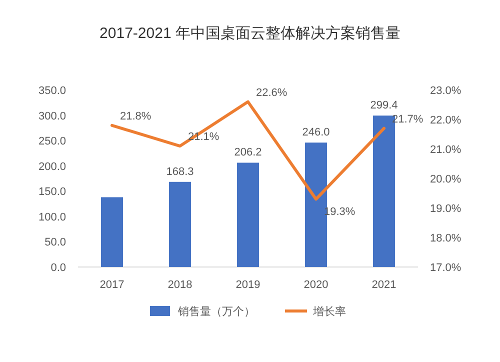  Describe the element at coordinates (248, 285) in the screenshot. I see `x-tick-label: 2019` at that location.